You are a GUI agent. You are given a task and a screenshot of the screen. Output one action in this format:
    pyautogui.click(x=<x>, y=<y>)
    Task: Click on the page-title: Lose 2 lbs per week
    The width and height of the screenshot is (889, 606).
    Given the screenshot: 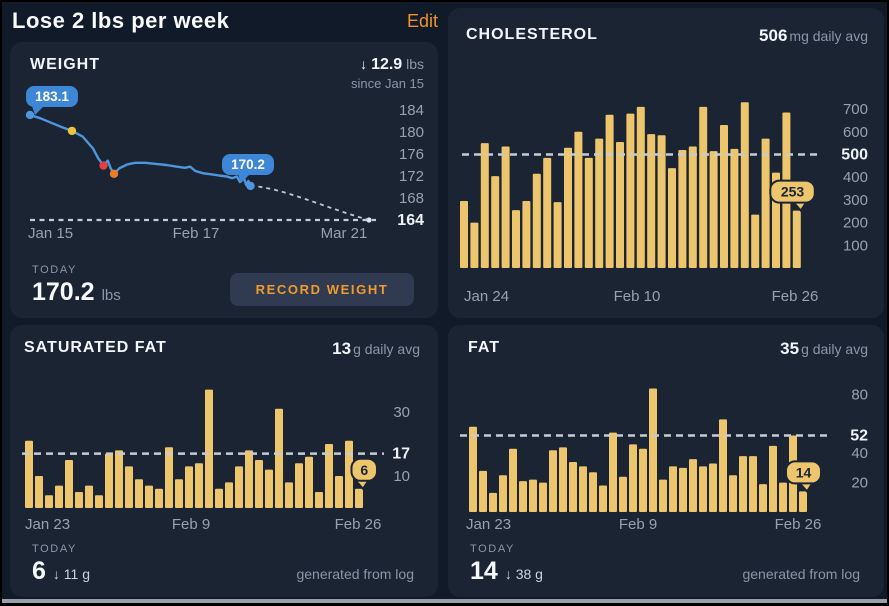 What is the action you would take?
    pyautogui.click(x=121, y=20)
    